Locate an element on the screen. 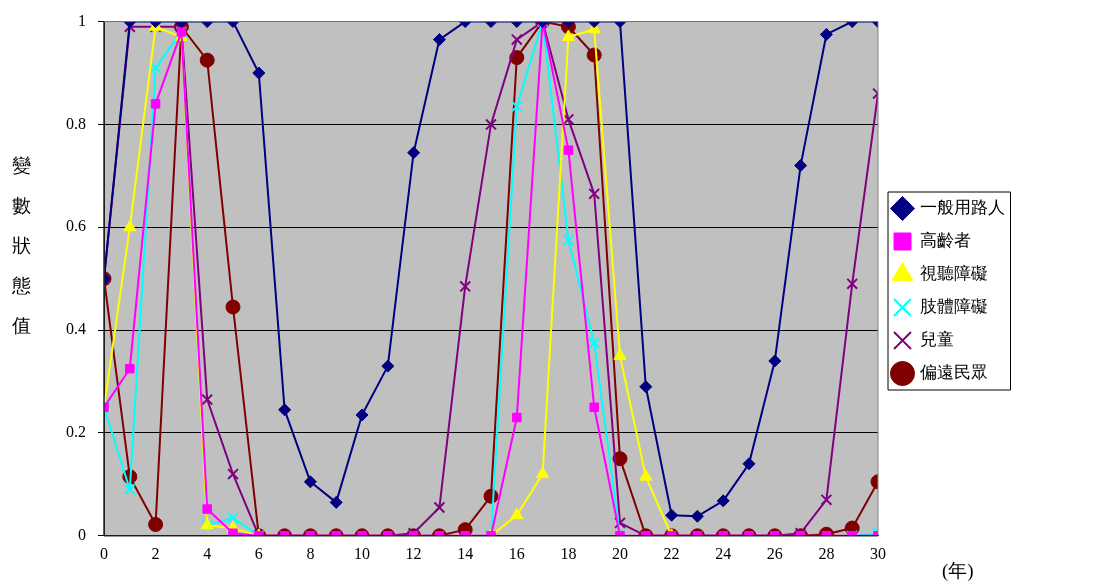 Image resolution: width=1093 pixels, height=587 pixels. legend-label: 視聽障礙 is located at coordinates (953, 272).